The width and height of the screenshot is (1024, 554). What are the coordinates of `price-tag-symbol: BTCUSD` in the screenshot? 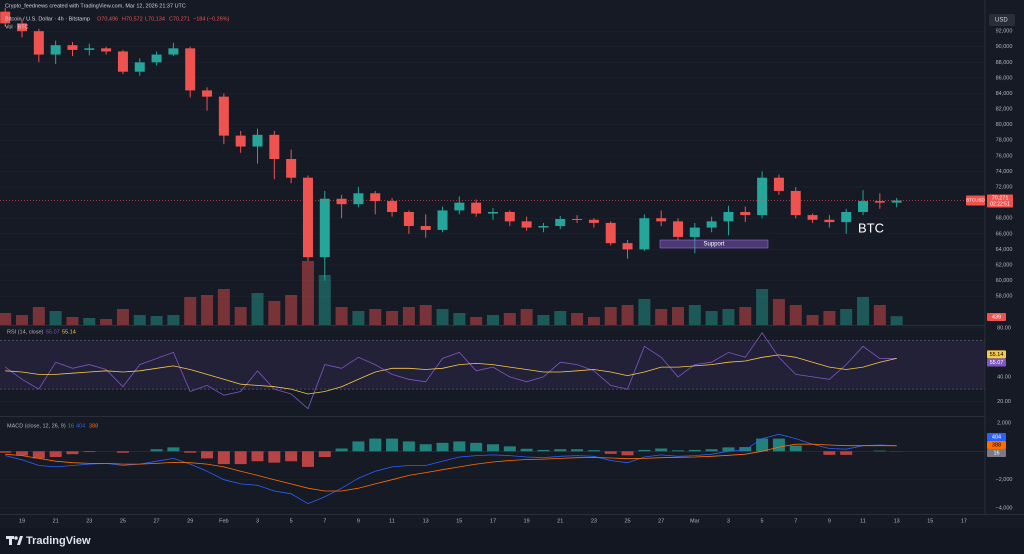 It's located at (975, 200).